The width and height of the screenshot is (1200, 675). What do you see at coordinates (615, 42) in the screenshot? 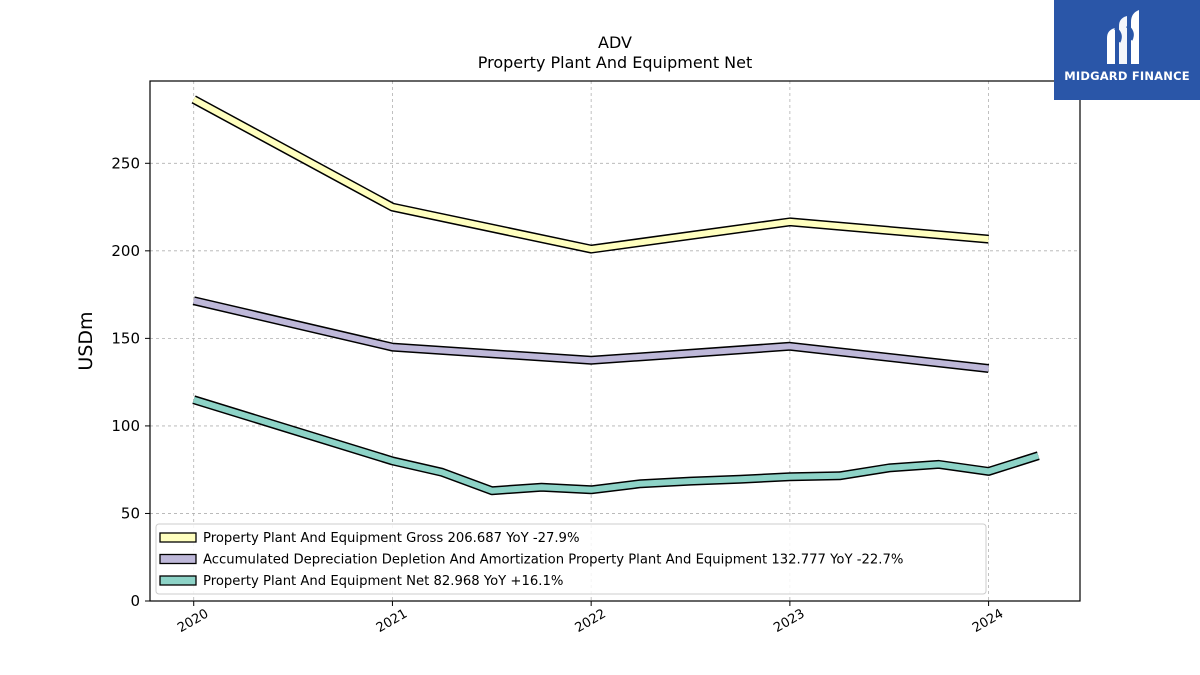
I see `chart-title: ADV` at bounding box center [615, 42].